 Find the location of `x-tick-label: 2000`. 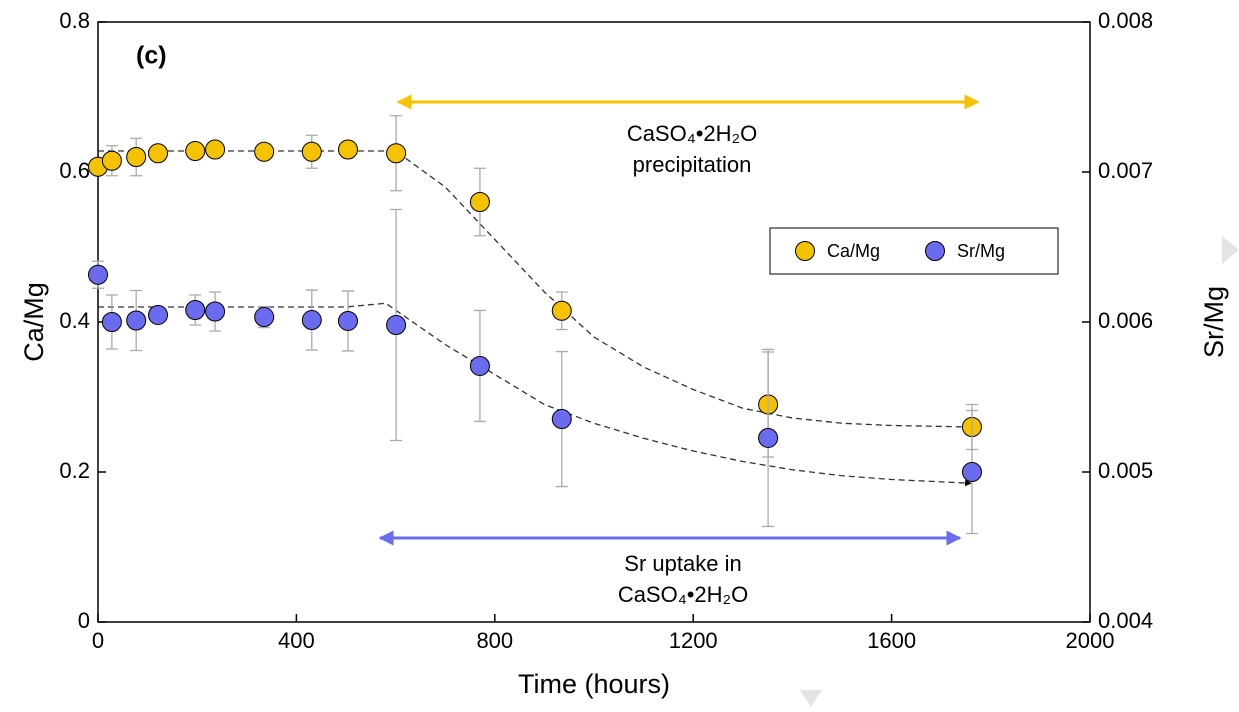

x-tick-label: 2000 is located at coordinates (1090, 640).